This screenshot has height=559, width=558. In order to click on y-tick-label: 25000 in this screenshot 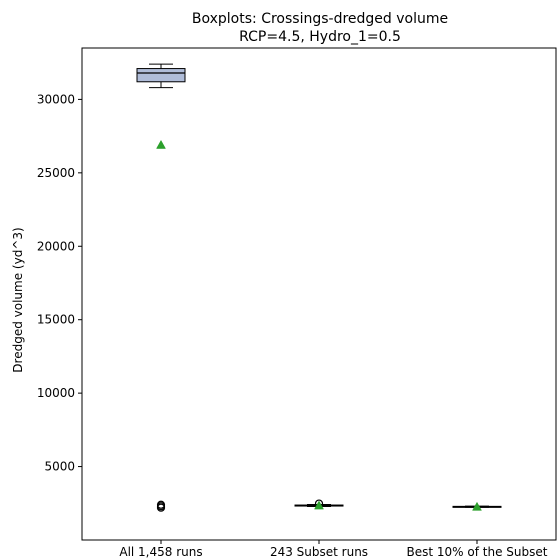, I will do `click(56, 173)`.